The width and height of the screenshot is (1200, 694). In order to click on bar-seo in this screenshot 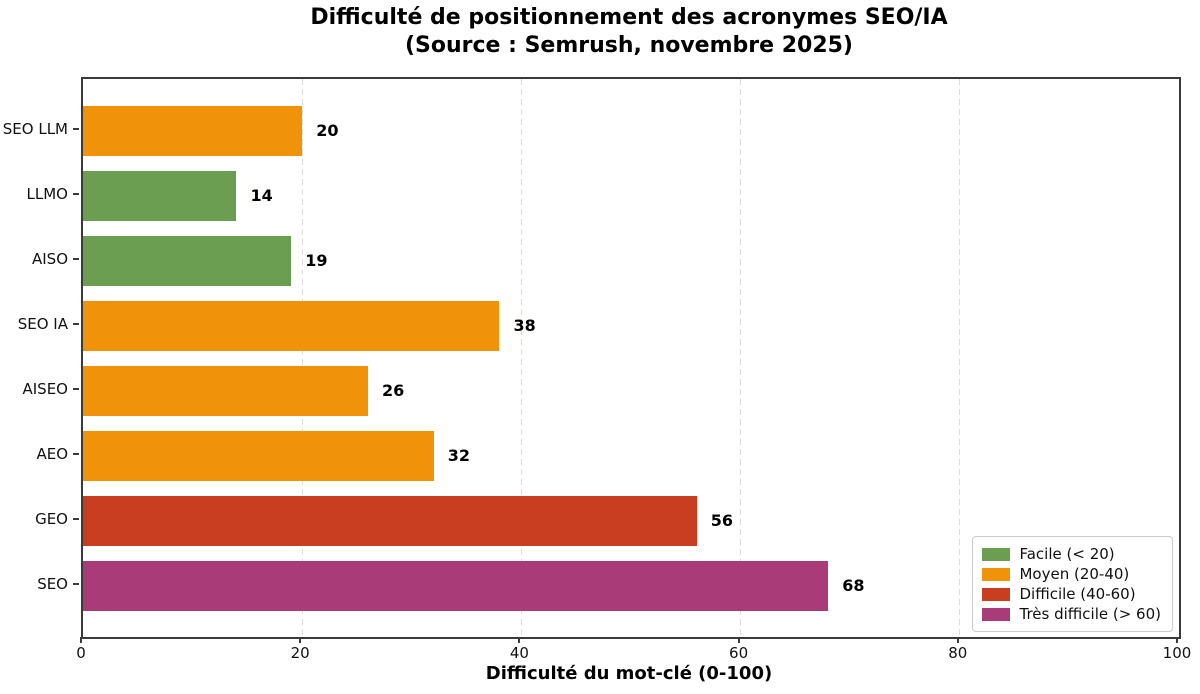, I will do `click(456, 586)`.